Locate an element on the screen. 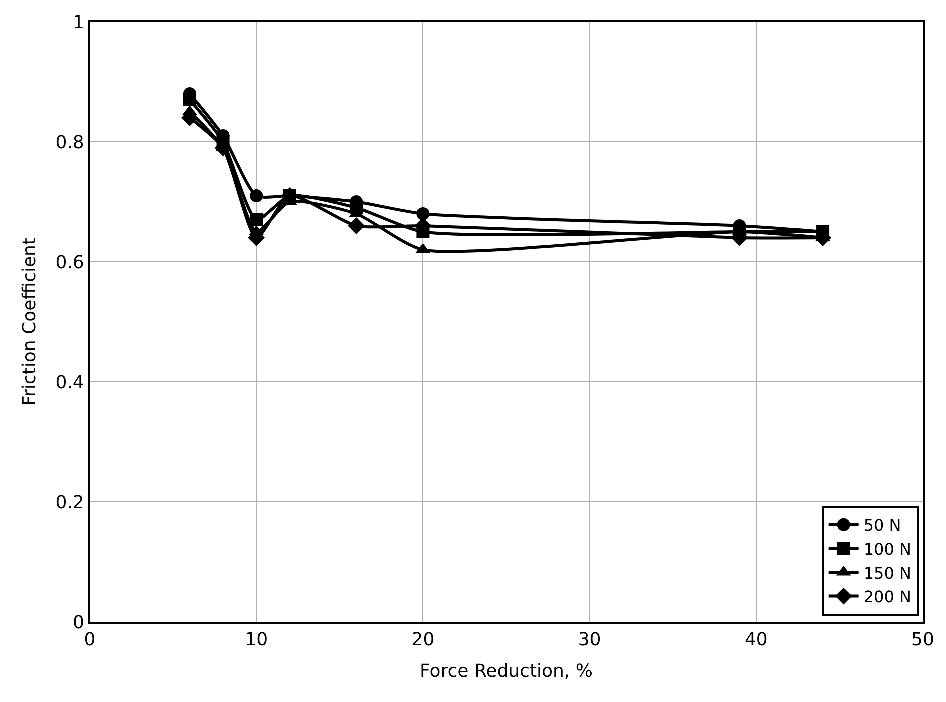 This screenshot has width=946, height=702. y-tick-label: 0.8 is located at coordinates (70, 143).